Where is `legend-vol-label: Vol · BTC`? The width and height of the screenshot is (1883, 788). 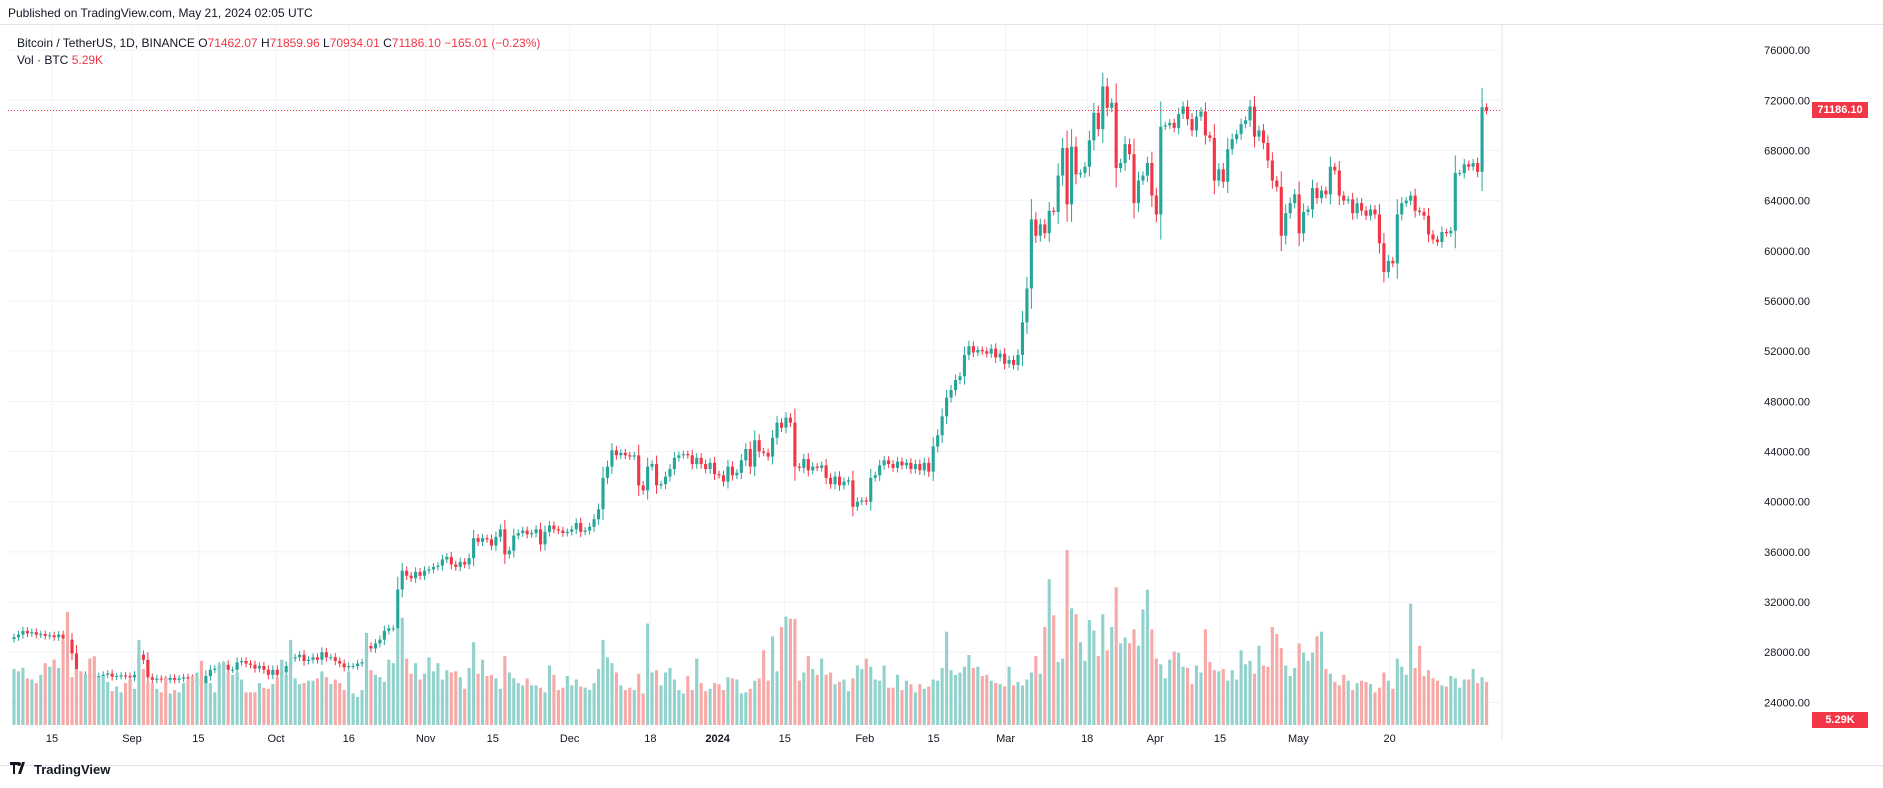
legend-vol-label: Vol · BTC is located at coordinates (43, 60).